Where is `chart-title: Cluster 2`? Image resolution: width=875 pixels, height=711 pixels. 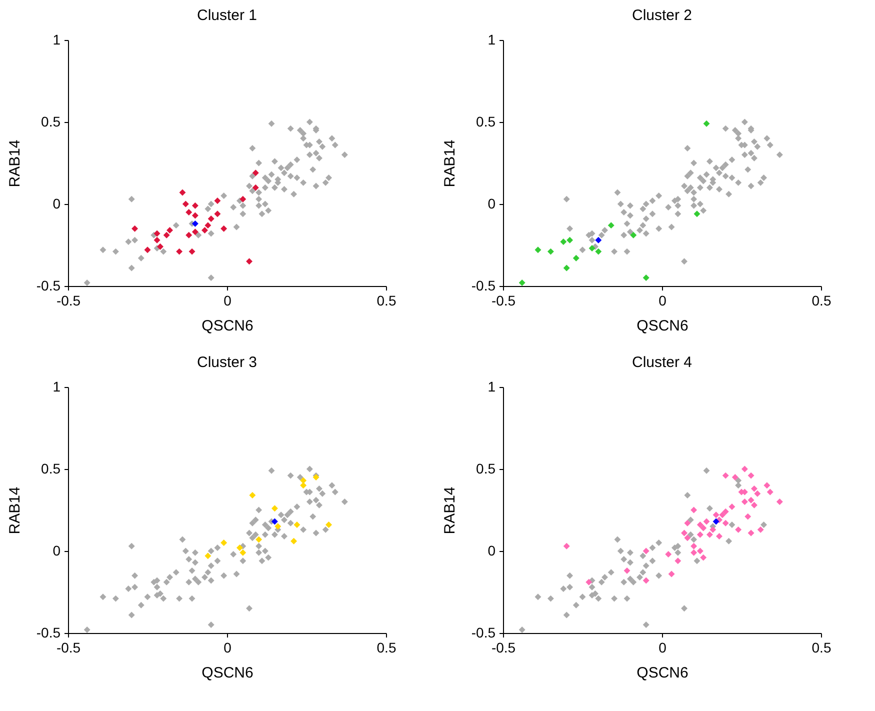 chart-title: Cluster 2 is located at coordinates (662, 15).